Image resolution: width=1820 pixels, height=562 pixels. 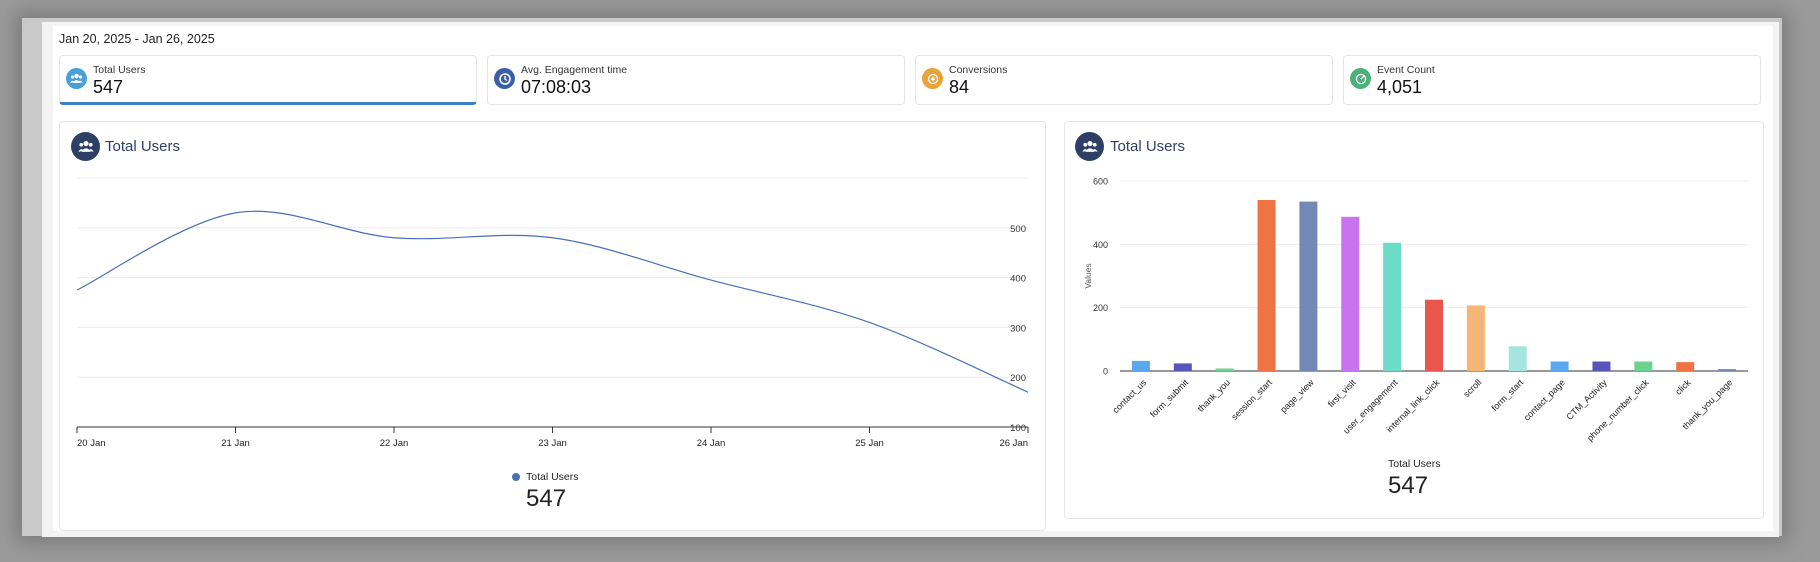 What do you see at coordinates (552, 477) in the screenshot?
I see `legend-label: Total Users` at bounding box center [552, 477].